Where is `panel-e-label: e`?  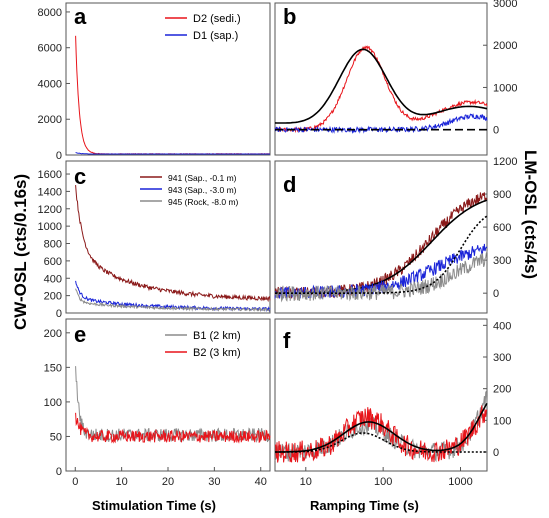 panel-e-label: e is located at coordinates (80, 334).